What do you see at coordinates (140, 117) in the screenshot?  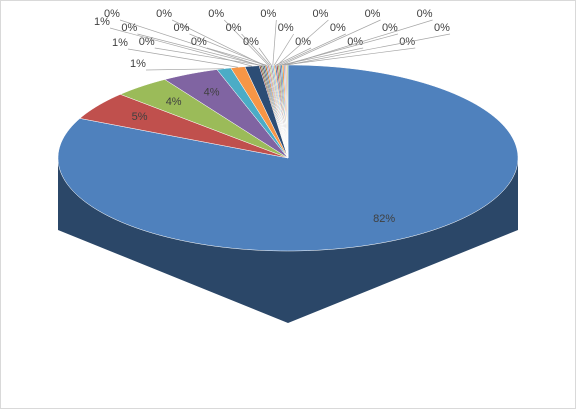 I see `data-label: 5%` at bounding box center [140, 117].